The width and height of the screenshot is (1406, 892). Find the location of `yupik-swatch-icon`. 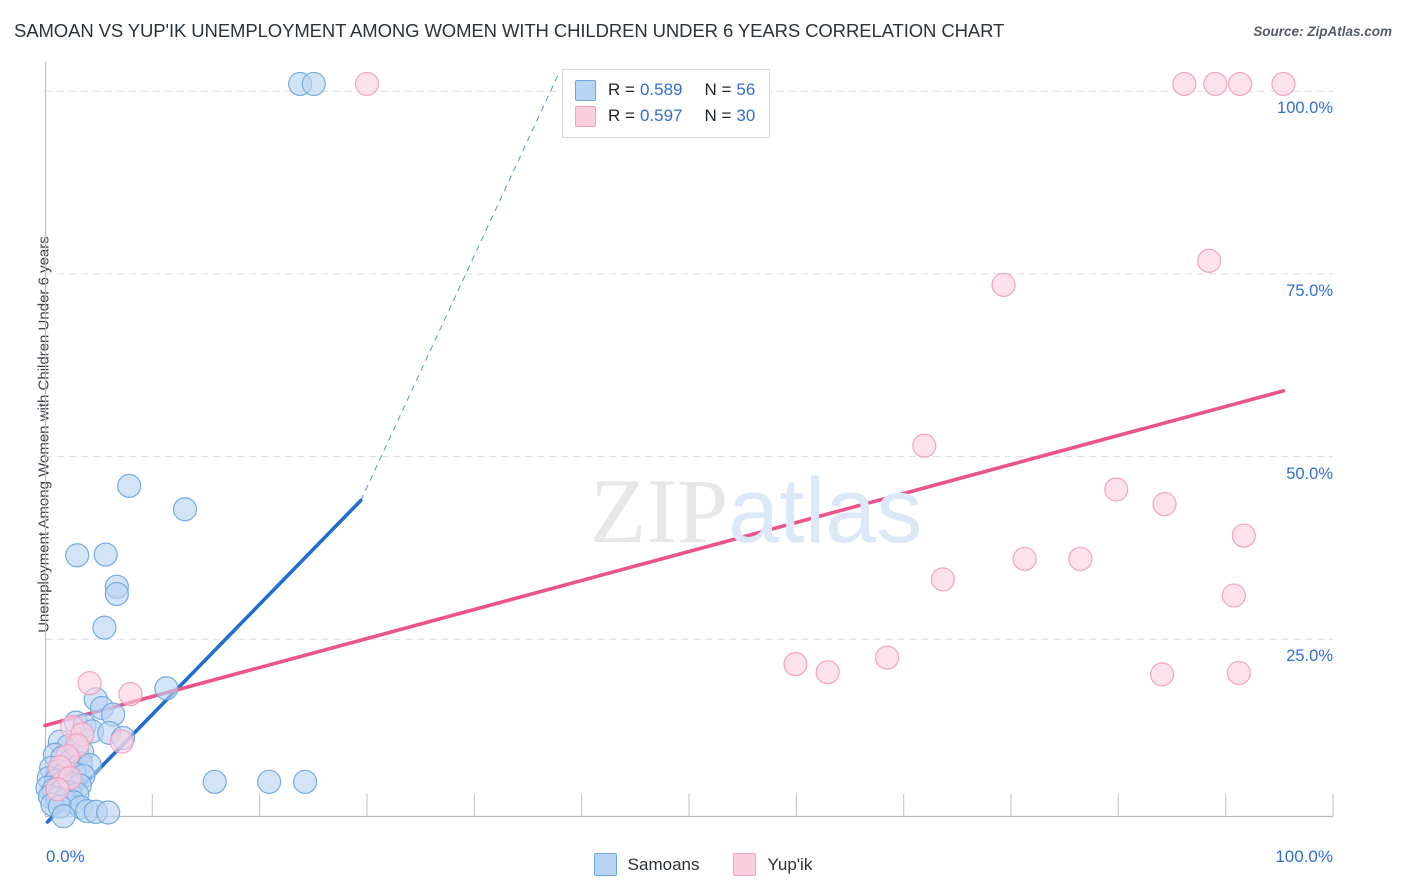

yupik-swatch-icon is located at coordinates (585, 116).